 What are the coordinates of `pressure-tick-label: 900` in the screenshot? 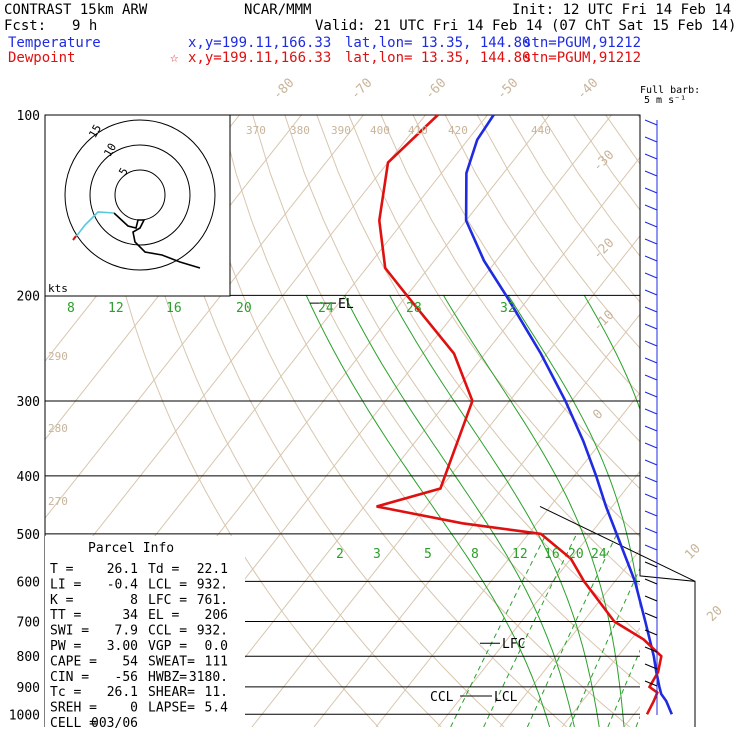 It's located at (28, 688).